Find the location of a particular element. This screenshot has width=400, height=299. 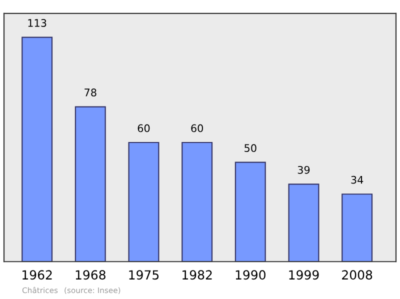

x-tick-label: 1962 is located at coordinates (37, 275).